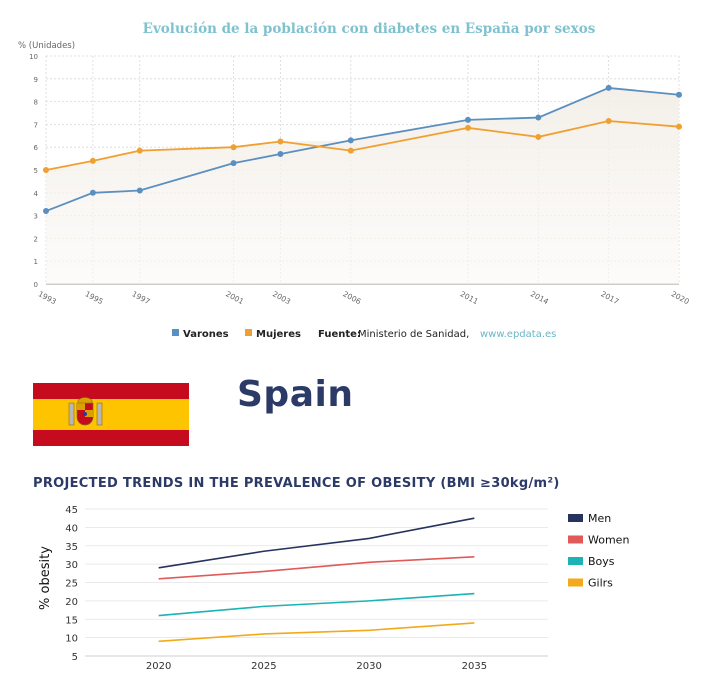  I want to click on x-tick-label: 2011, so click(469, 297).